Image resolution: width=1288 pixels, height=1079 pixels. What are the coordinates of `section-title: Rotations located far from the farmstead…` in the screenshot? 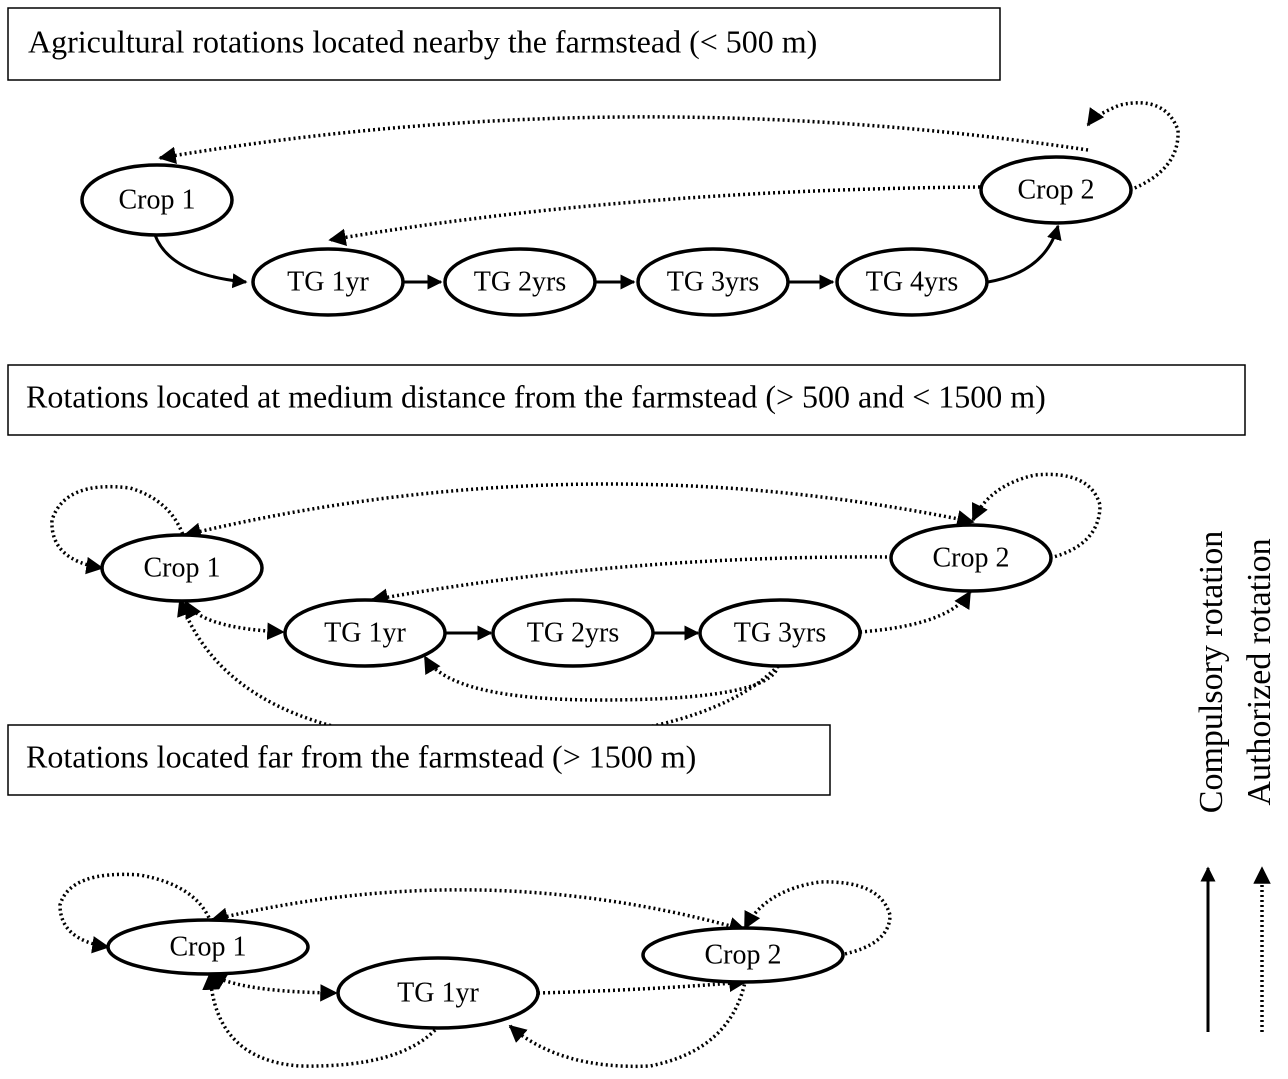 It's located at (361, 756).